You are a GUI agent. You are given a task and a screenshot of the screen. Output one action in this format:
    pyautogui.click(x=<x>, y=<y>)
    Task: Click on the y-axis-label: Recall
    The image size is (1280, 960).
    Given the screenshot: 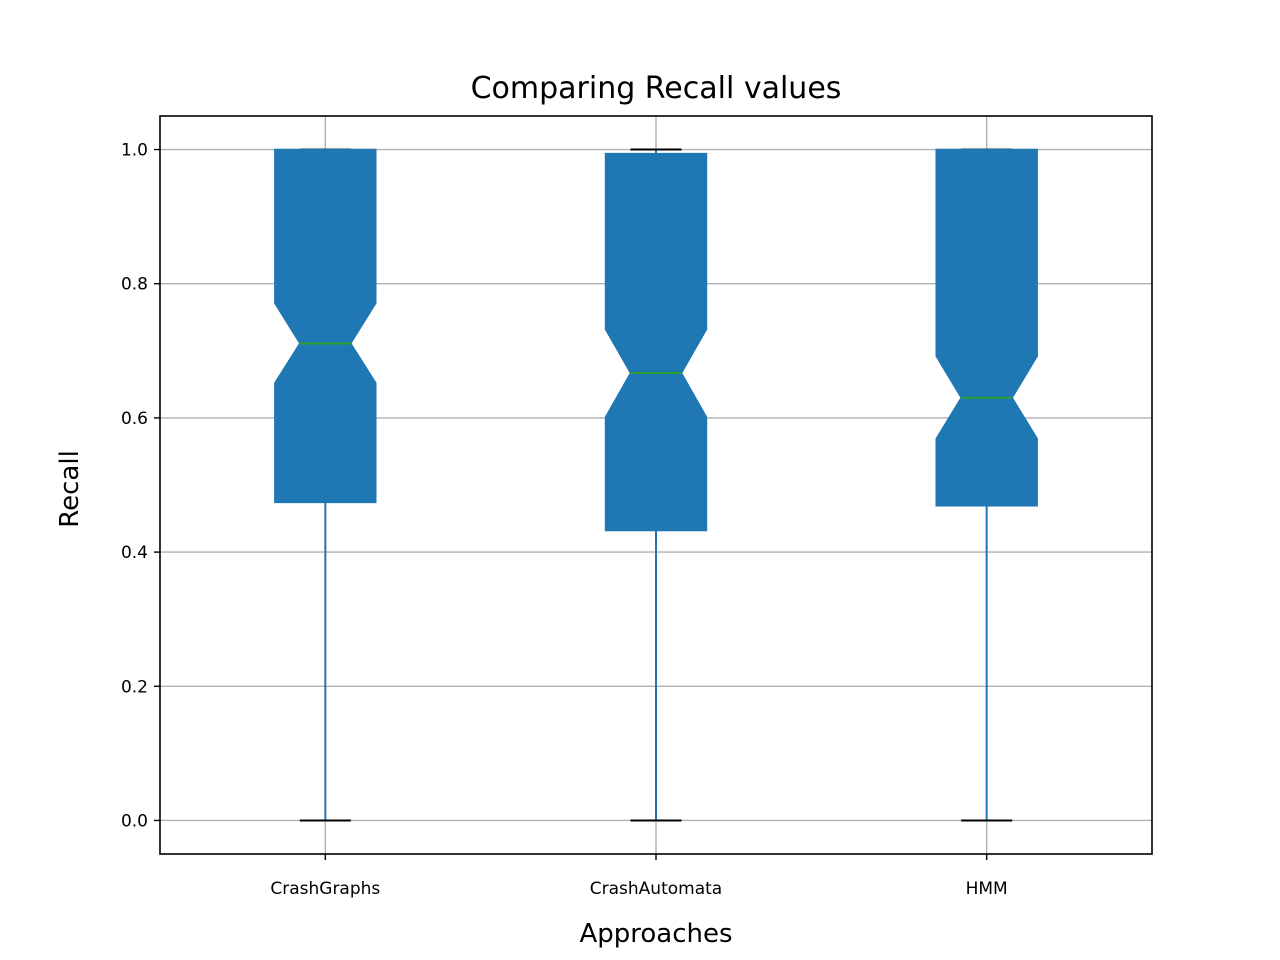 What is the action you would take?
    pyautogui.click(x=70, y=489)
    